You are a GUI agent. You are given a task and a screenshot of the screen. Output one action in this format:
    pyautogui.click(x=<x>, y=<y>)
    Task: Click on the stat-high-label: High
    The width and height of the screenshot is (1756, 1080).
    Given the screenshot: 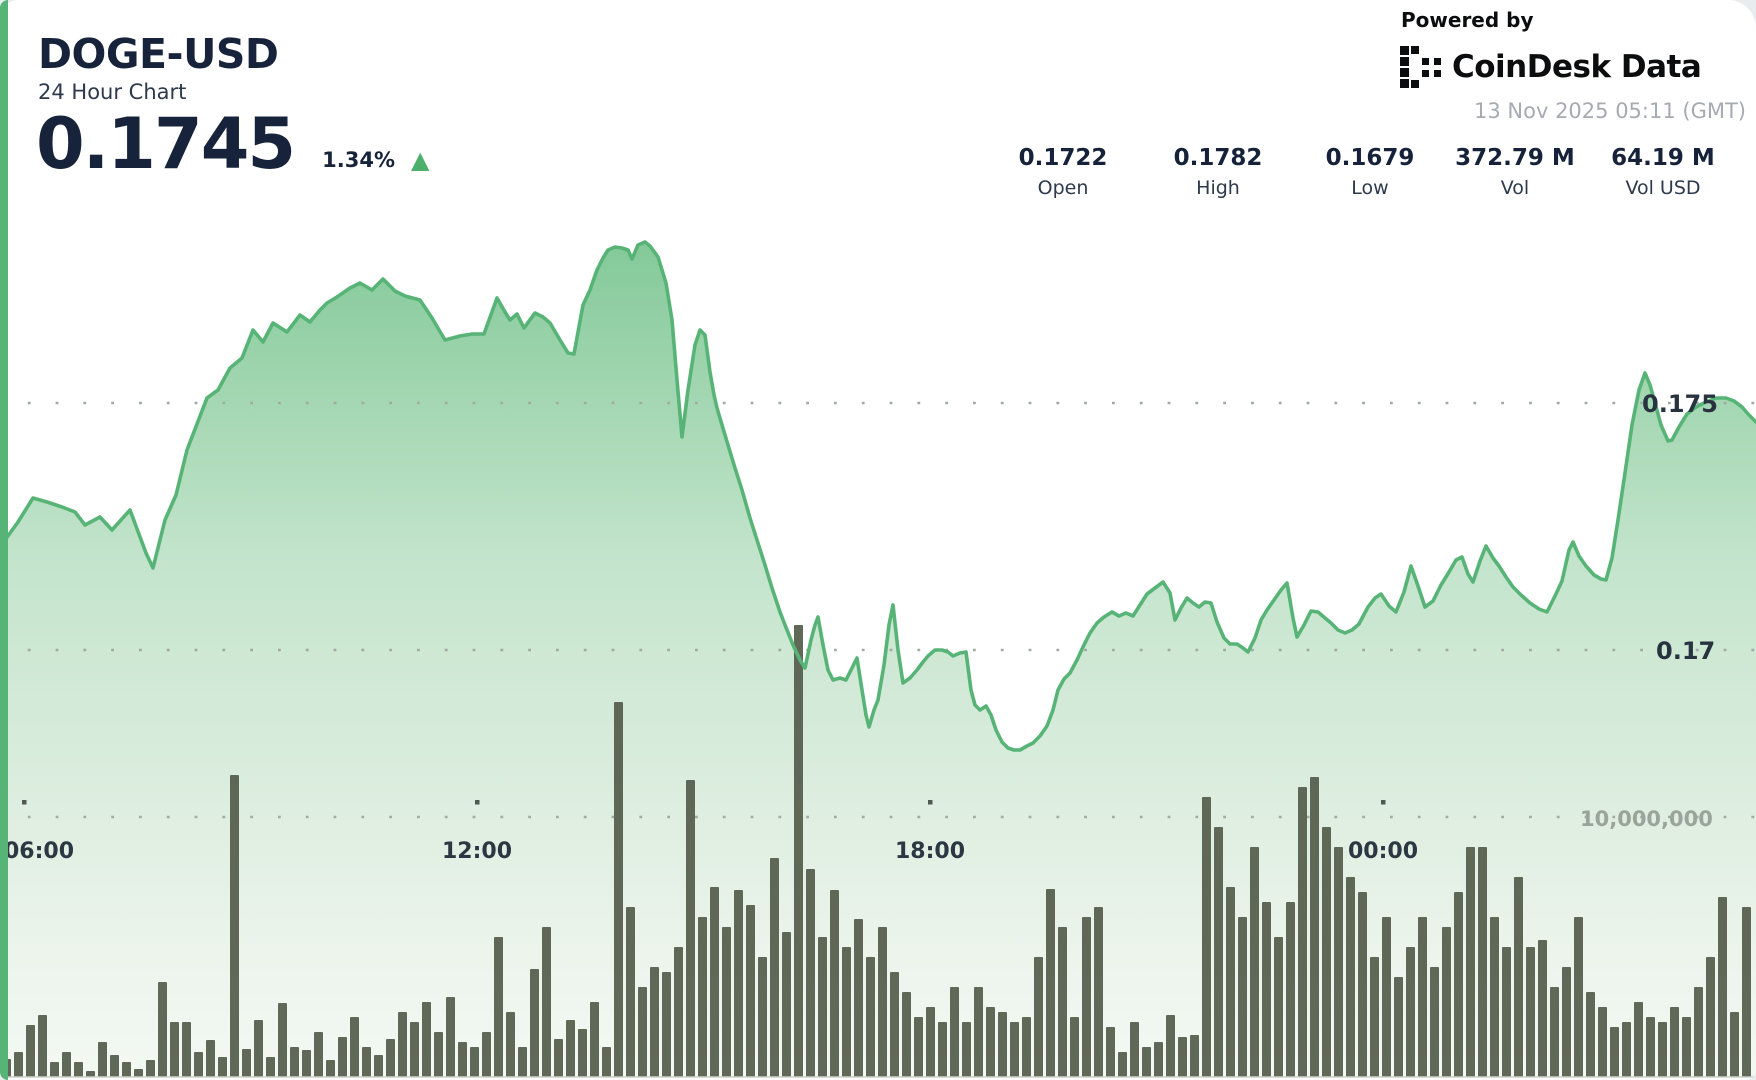 What is the action you would take?
    pyautogui.click(x=1218, y=188)
    